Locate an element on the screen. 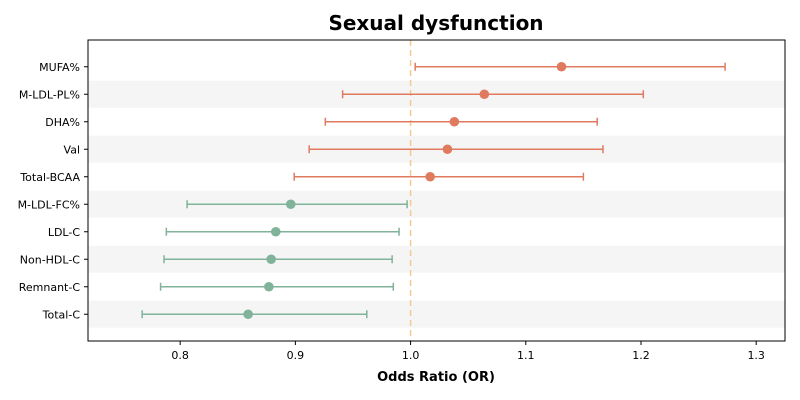 Image resolution: width=800 pixels, height=400 pixels. x-axis-label: Odds Ratio (OR) is located at coordinates (436, 377).